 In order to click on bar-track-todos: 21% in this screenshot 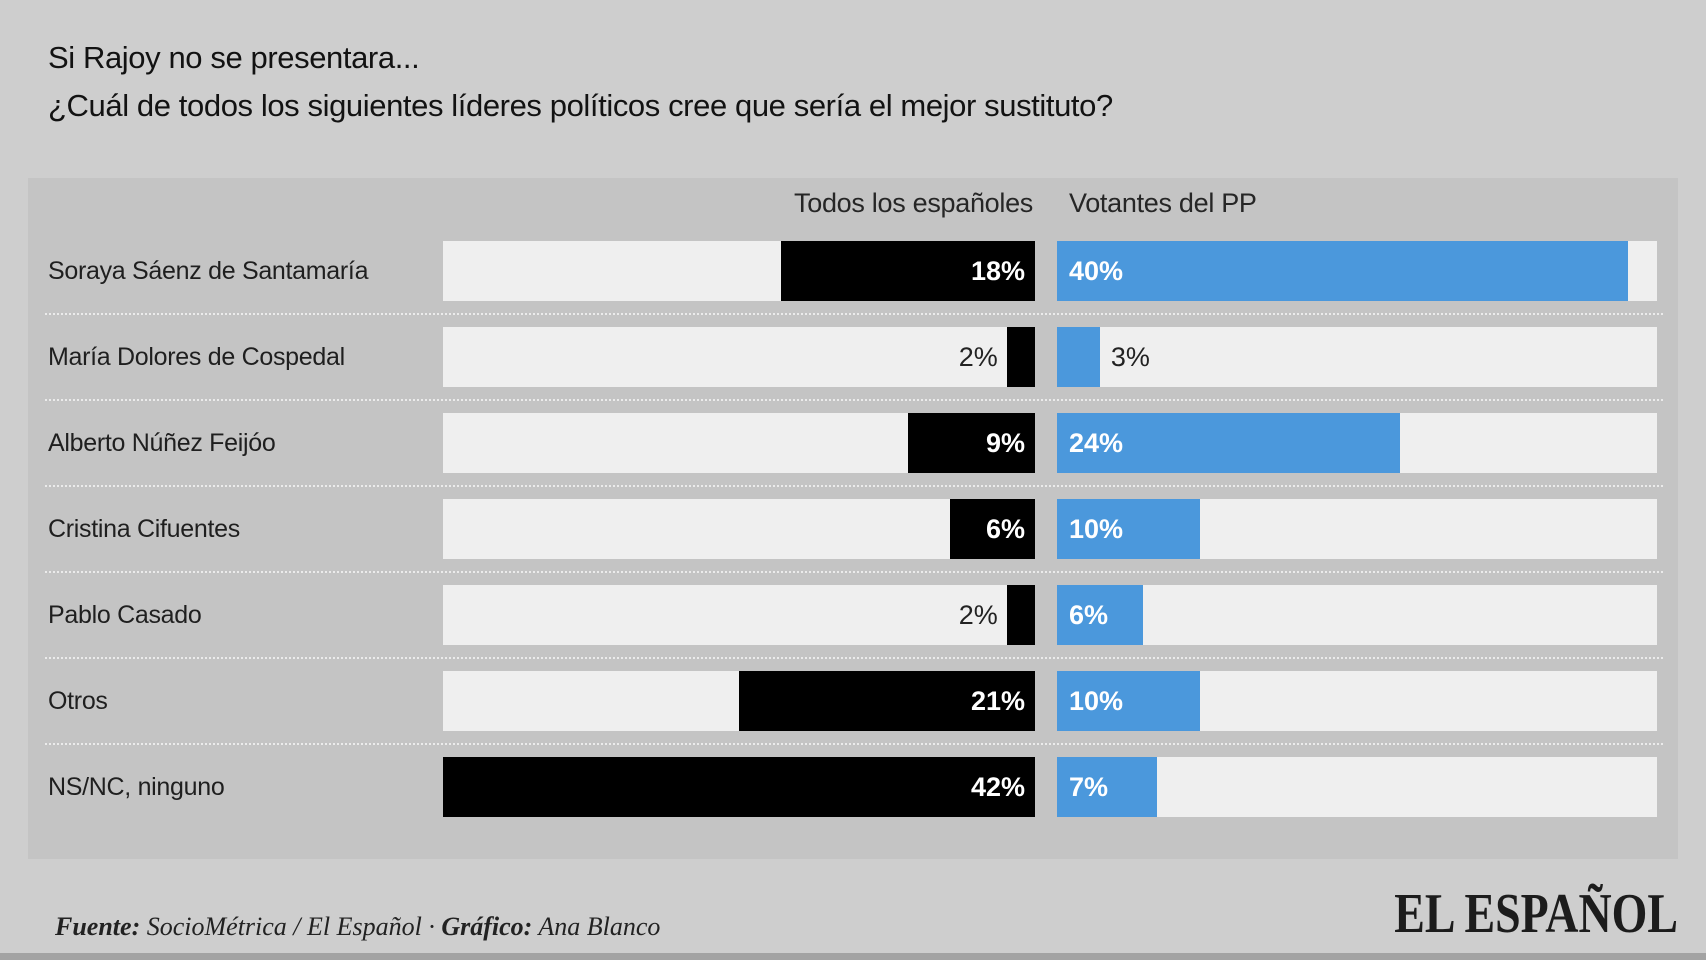, I will do `click(739, 701)`.